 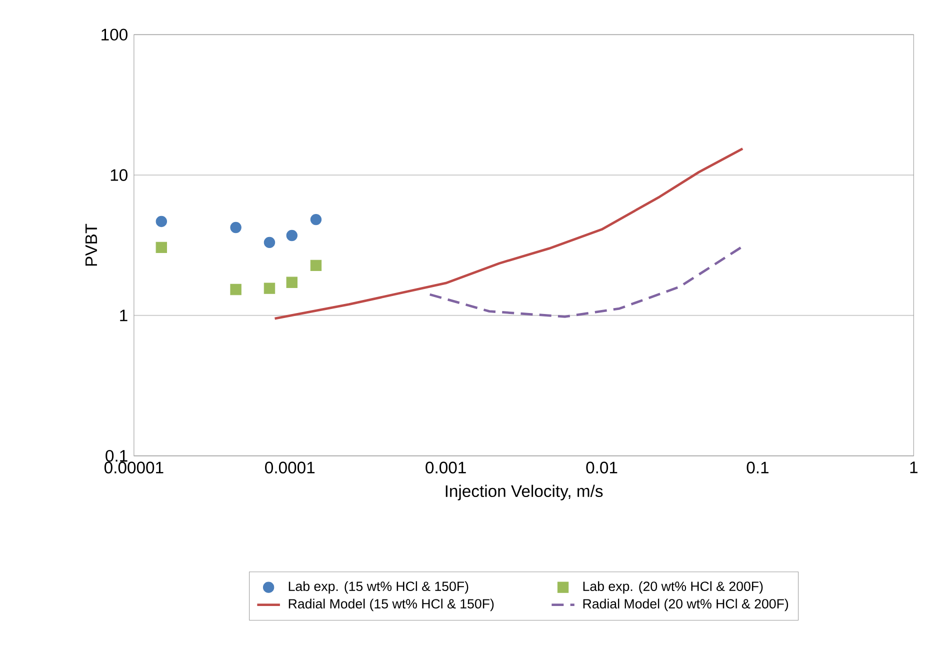 I want to click on y-tick-label: 10, so click(x=119, y=174).